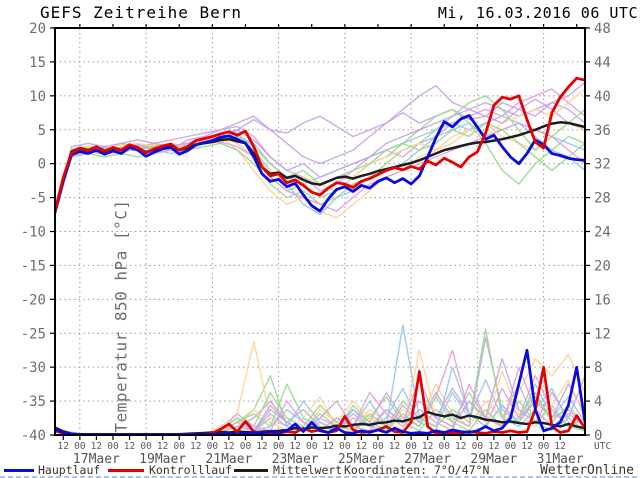  What do you see at coordinates (33, 402) in the screenshot?
I see `svg-text: -35` at bounding box center [33, 402].